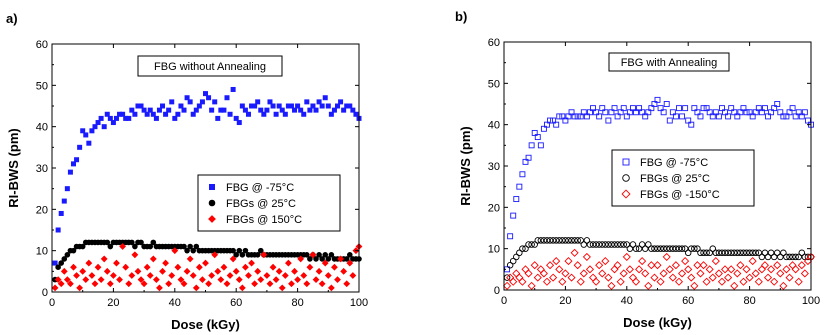 The width and height of the screenshot is (825, 335). Describe the element at coordinates (52, 303) in the screenshot. I see `x-tick-label: 0` at that location.